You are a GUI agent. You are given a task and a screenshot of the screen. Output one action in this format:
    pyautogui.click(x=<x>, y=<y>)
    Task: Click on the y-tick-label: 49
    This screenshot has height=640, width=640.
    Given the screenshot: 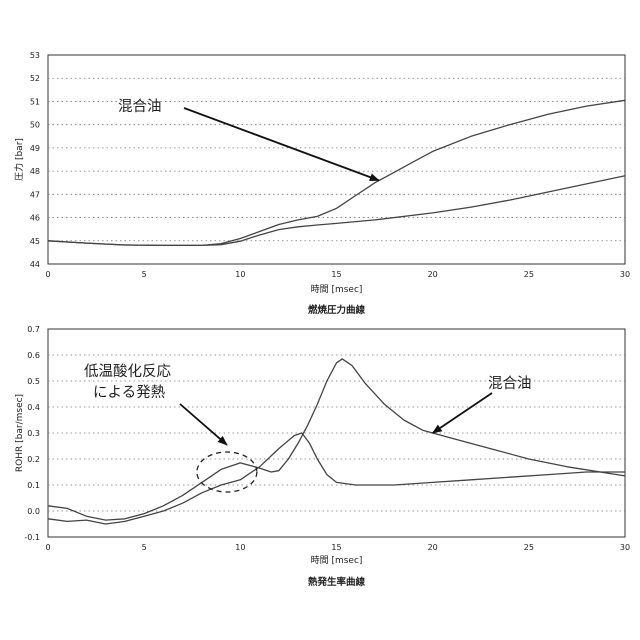 What is the action you would take?
    pyautogui.click(x=35, y=148)
    